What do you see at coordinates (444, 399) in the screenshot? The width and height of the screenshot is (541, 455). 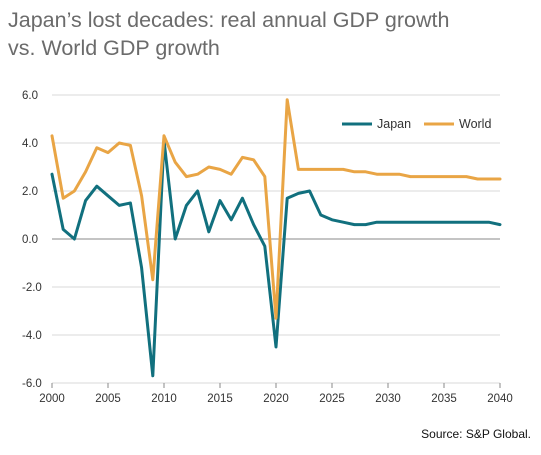 I see `x-tick-label: 2035` at bounding box center [444, 399].